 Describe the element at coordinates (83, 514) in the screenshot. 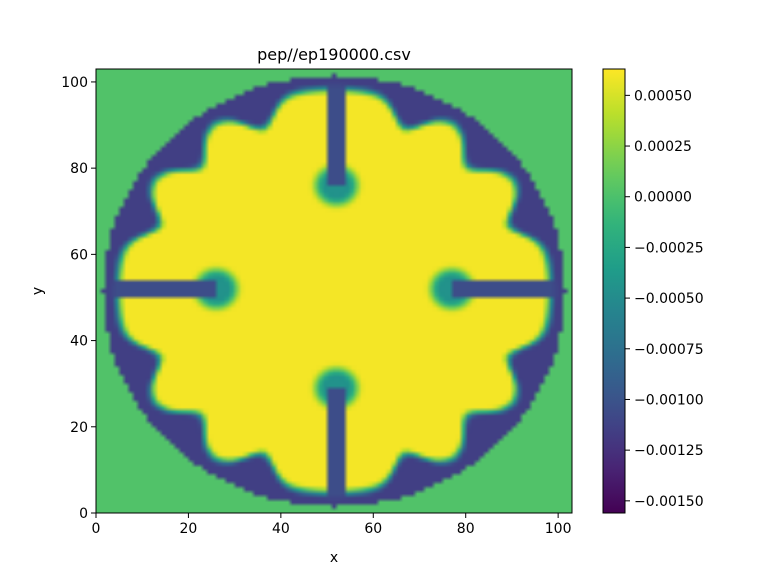

I see `y-tick-label: 0` at that location.